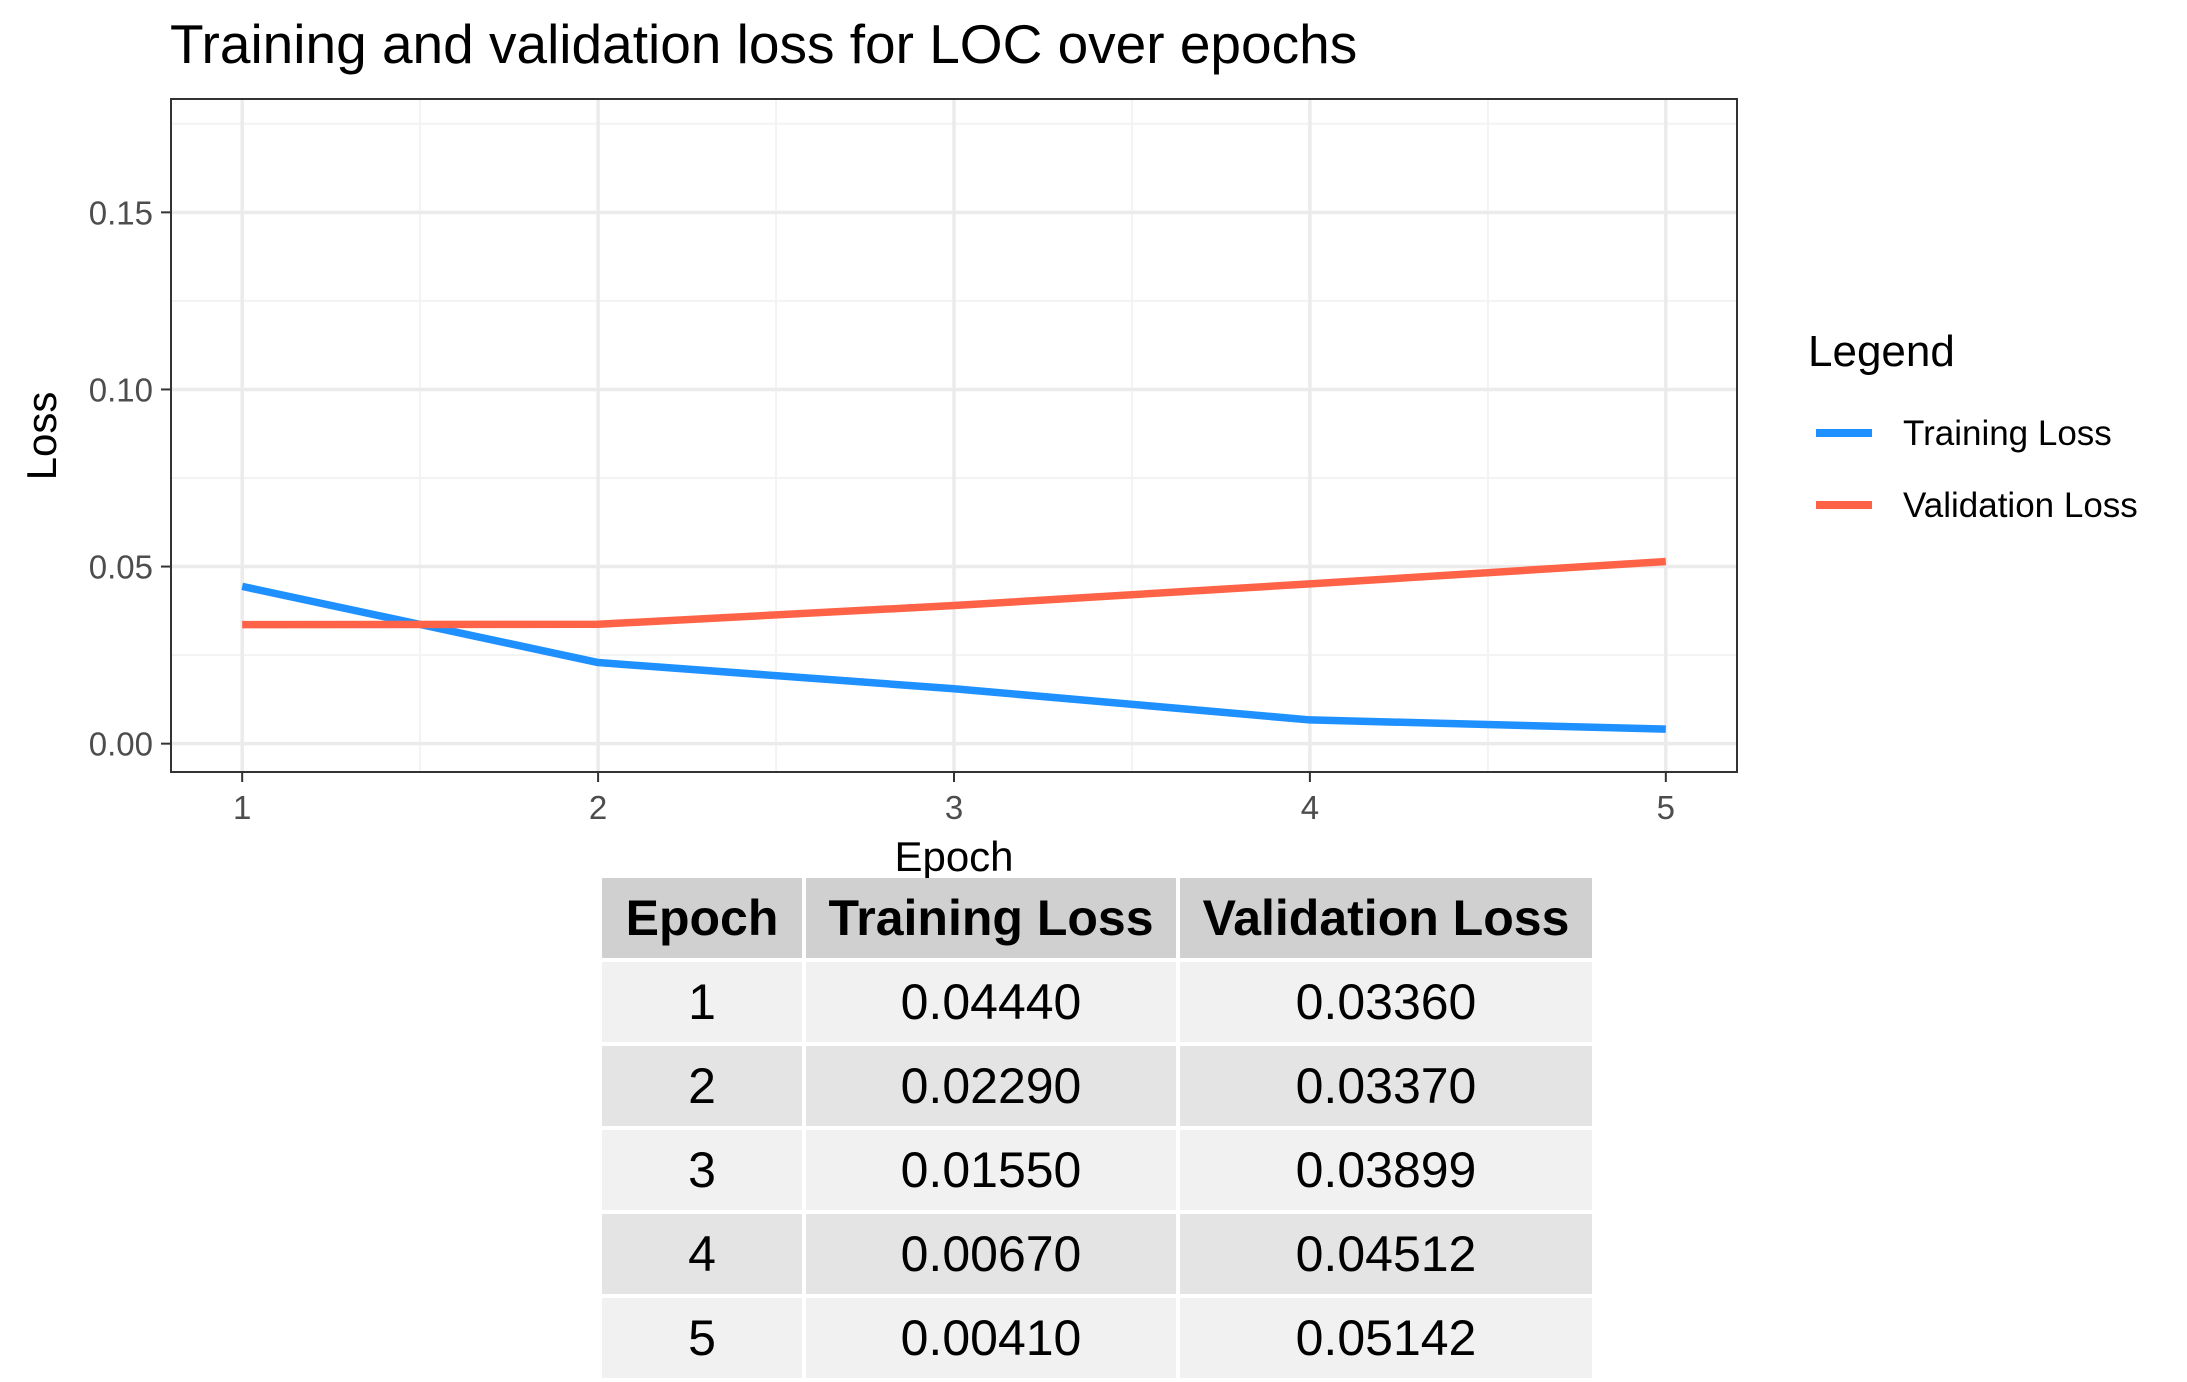  What do you see at coordinates (991, 1338) in the screenshot?
I see `table-cell-training-loss: 0.00410` at bounding box center [991, 1338].